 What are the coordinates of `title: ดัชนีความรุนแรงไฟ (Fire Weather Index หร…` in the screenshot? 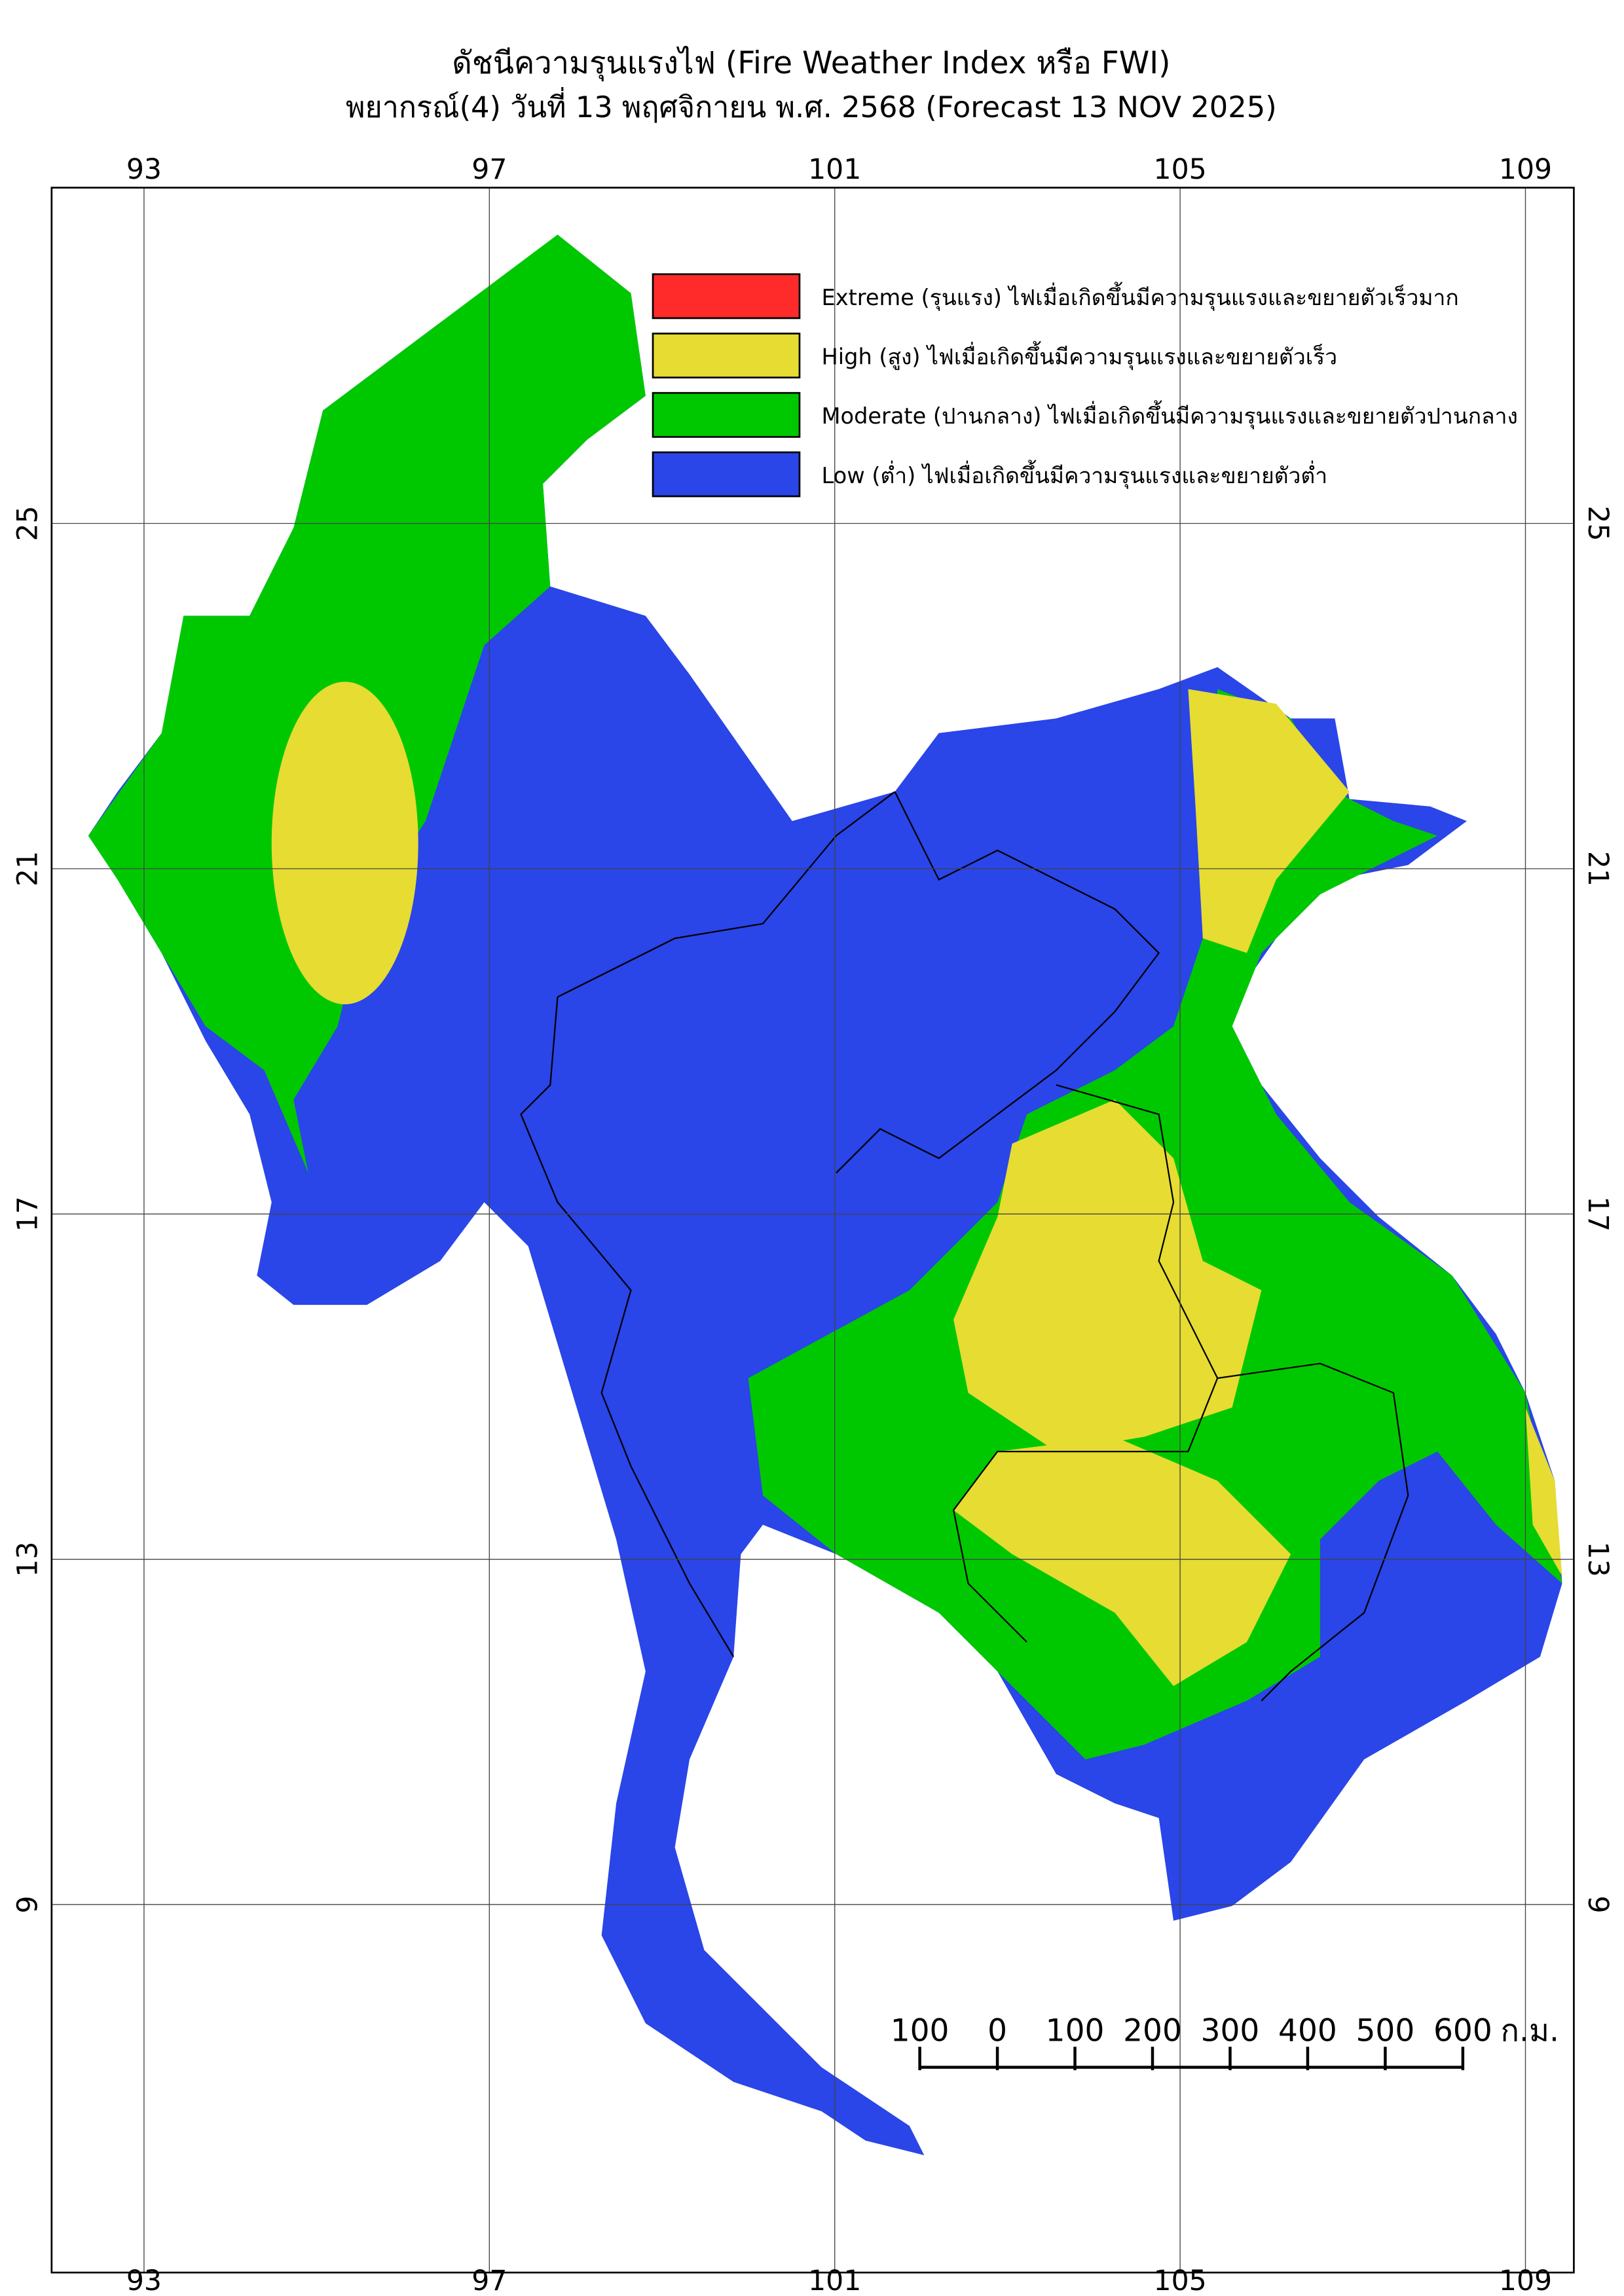 It's located at (811, 63).